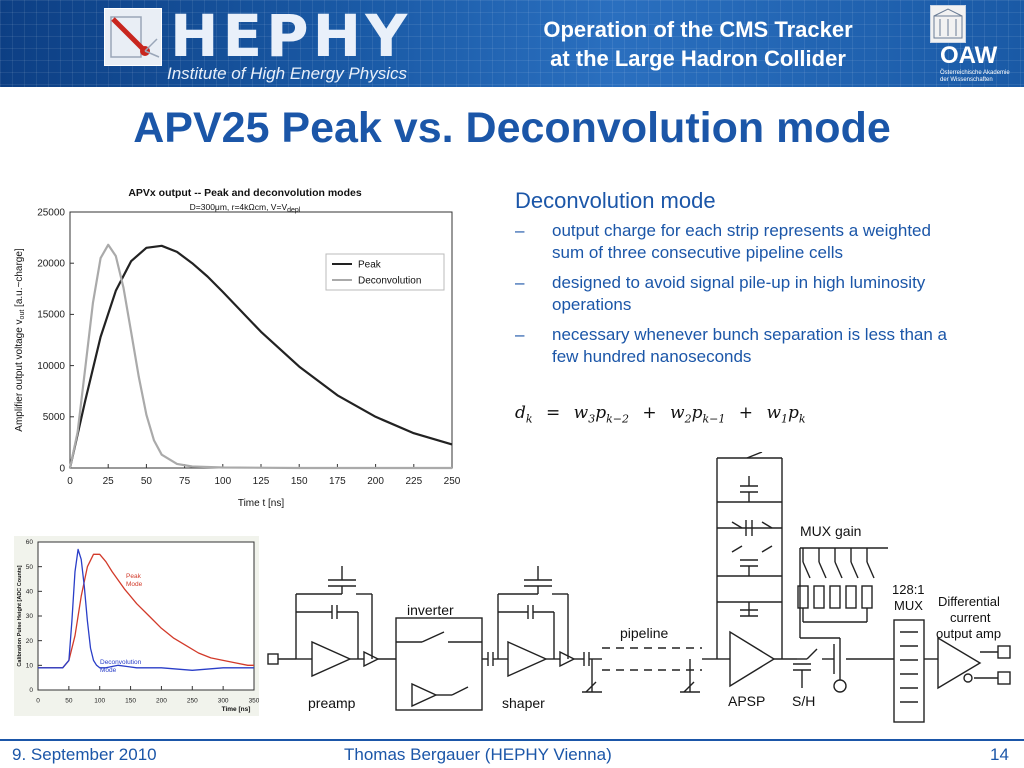  What do you see at coordinates (51, 264) in the screenshot?
I see `y-tick-label: 20000` at bounding box center [51, 264].